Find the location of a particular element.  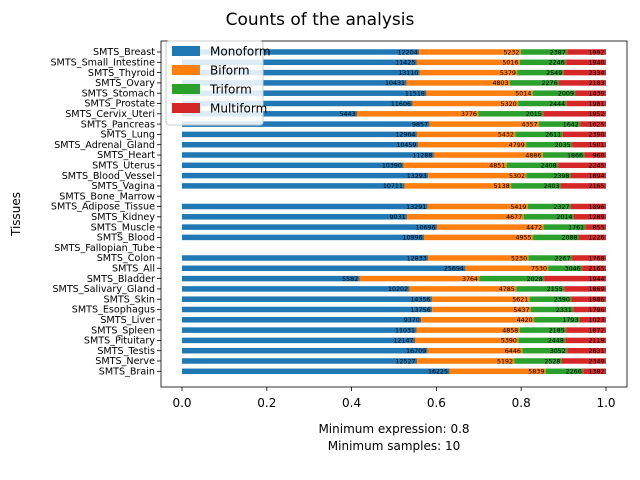

y-tick-label: SMTS_Muscle is located at coordinates (123, 227).